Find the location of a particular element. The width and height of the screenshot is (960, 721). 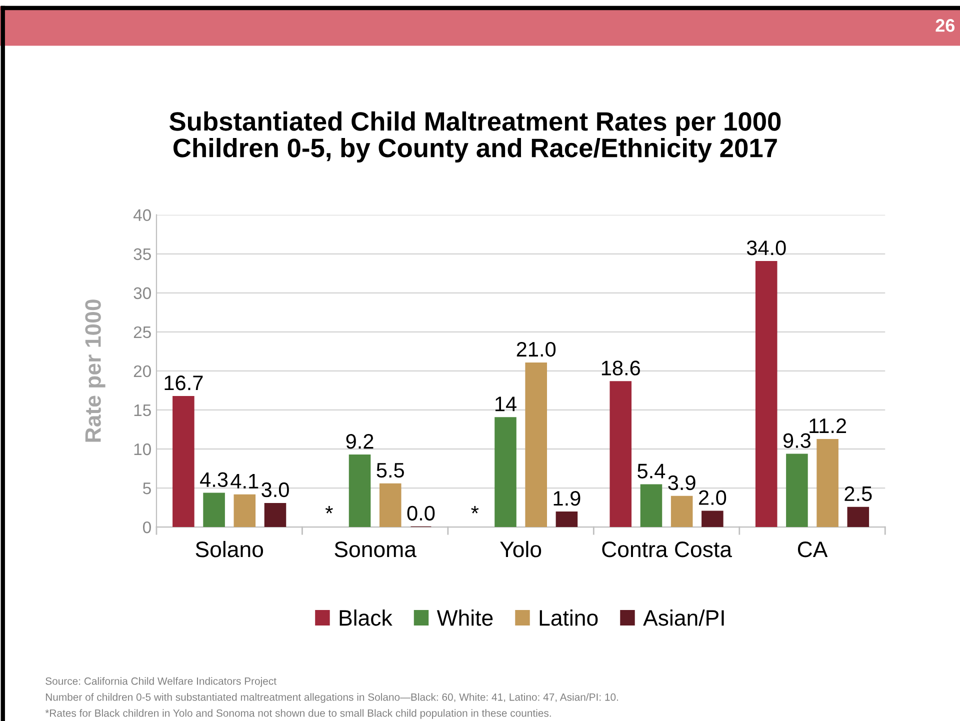

x-tick-label: CA is located at coordinates (813, 550).